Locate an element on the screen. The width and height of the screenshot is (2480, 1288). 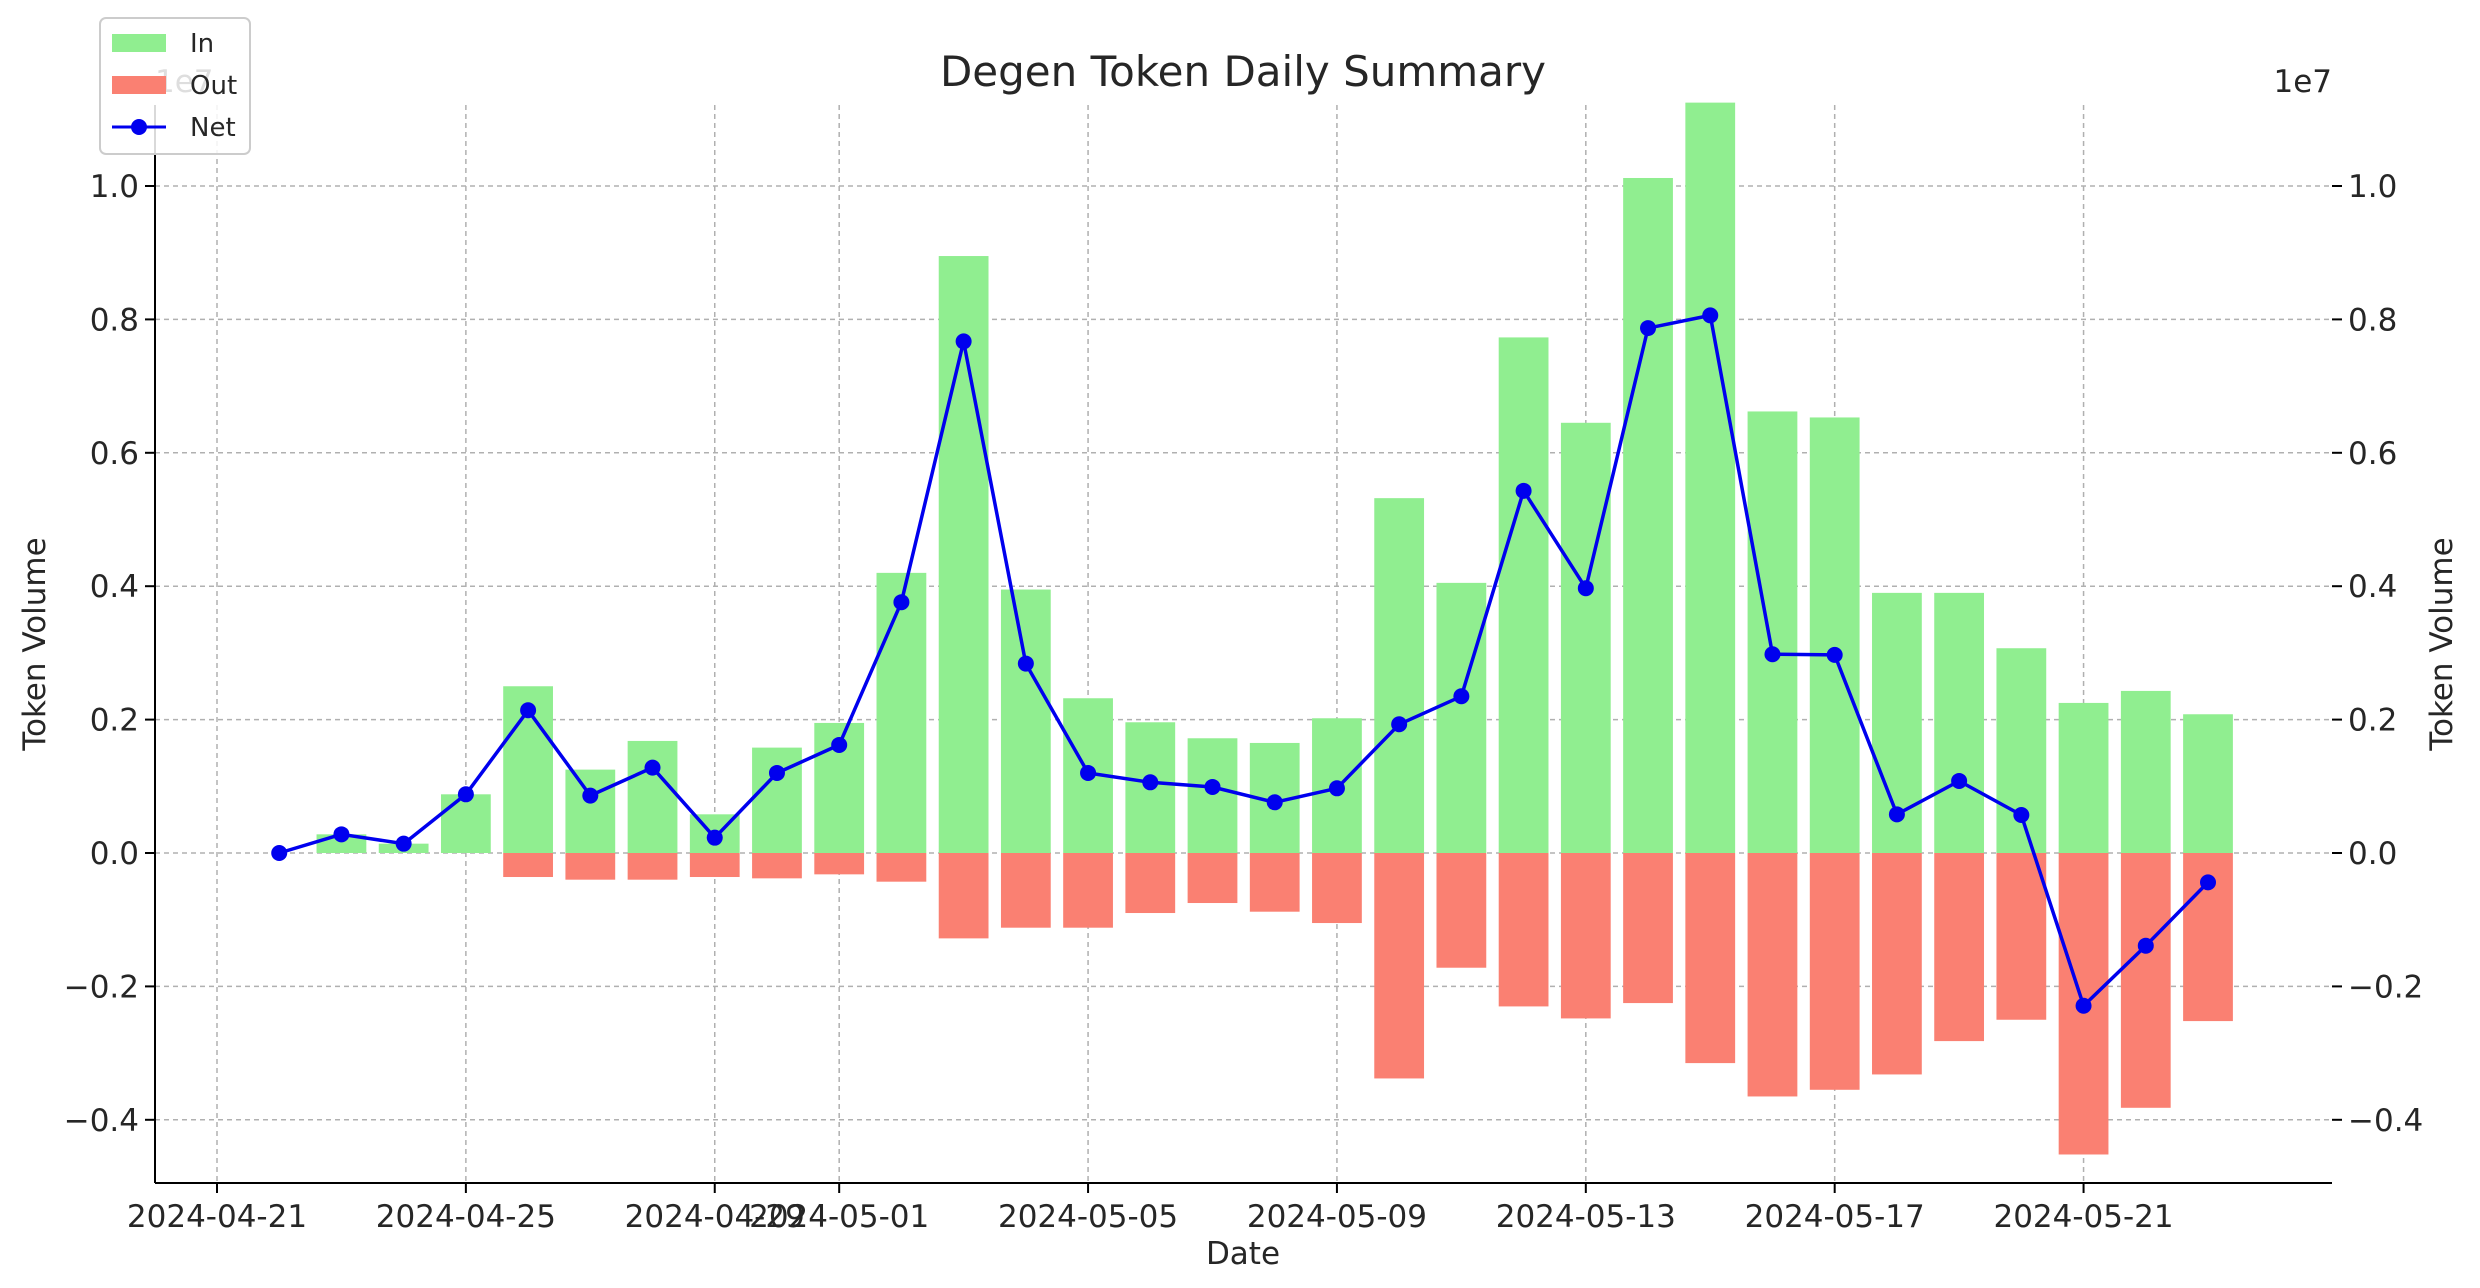
legend-label-net: Net is located at coordinates (213, 128).